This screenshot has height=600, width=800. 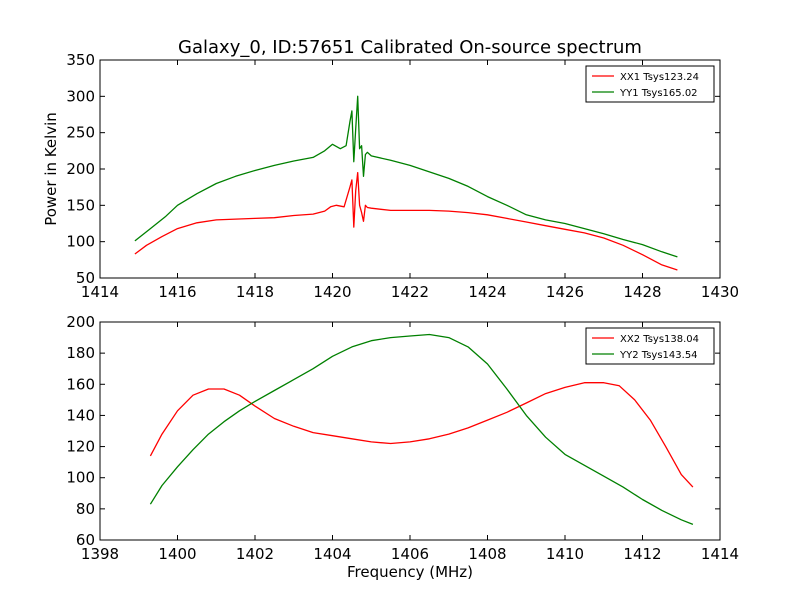 I want to click on y-tick-label: 50, so click(x=85, y=278).